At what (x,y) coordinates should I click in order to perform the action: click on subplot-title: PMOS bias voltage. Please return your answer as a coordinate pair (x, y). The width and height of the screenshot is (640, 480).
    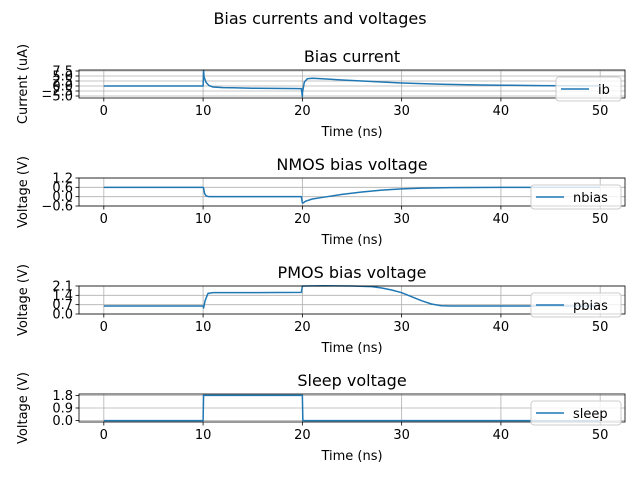
    Looking at the image, I should click on (352, 272).